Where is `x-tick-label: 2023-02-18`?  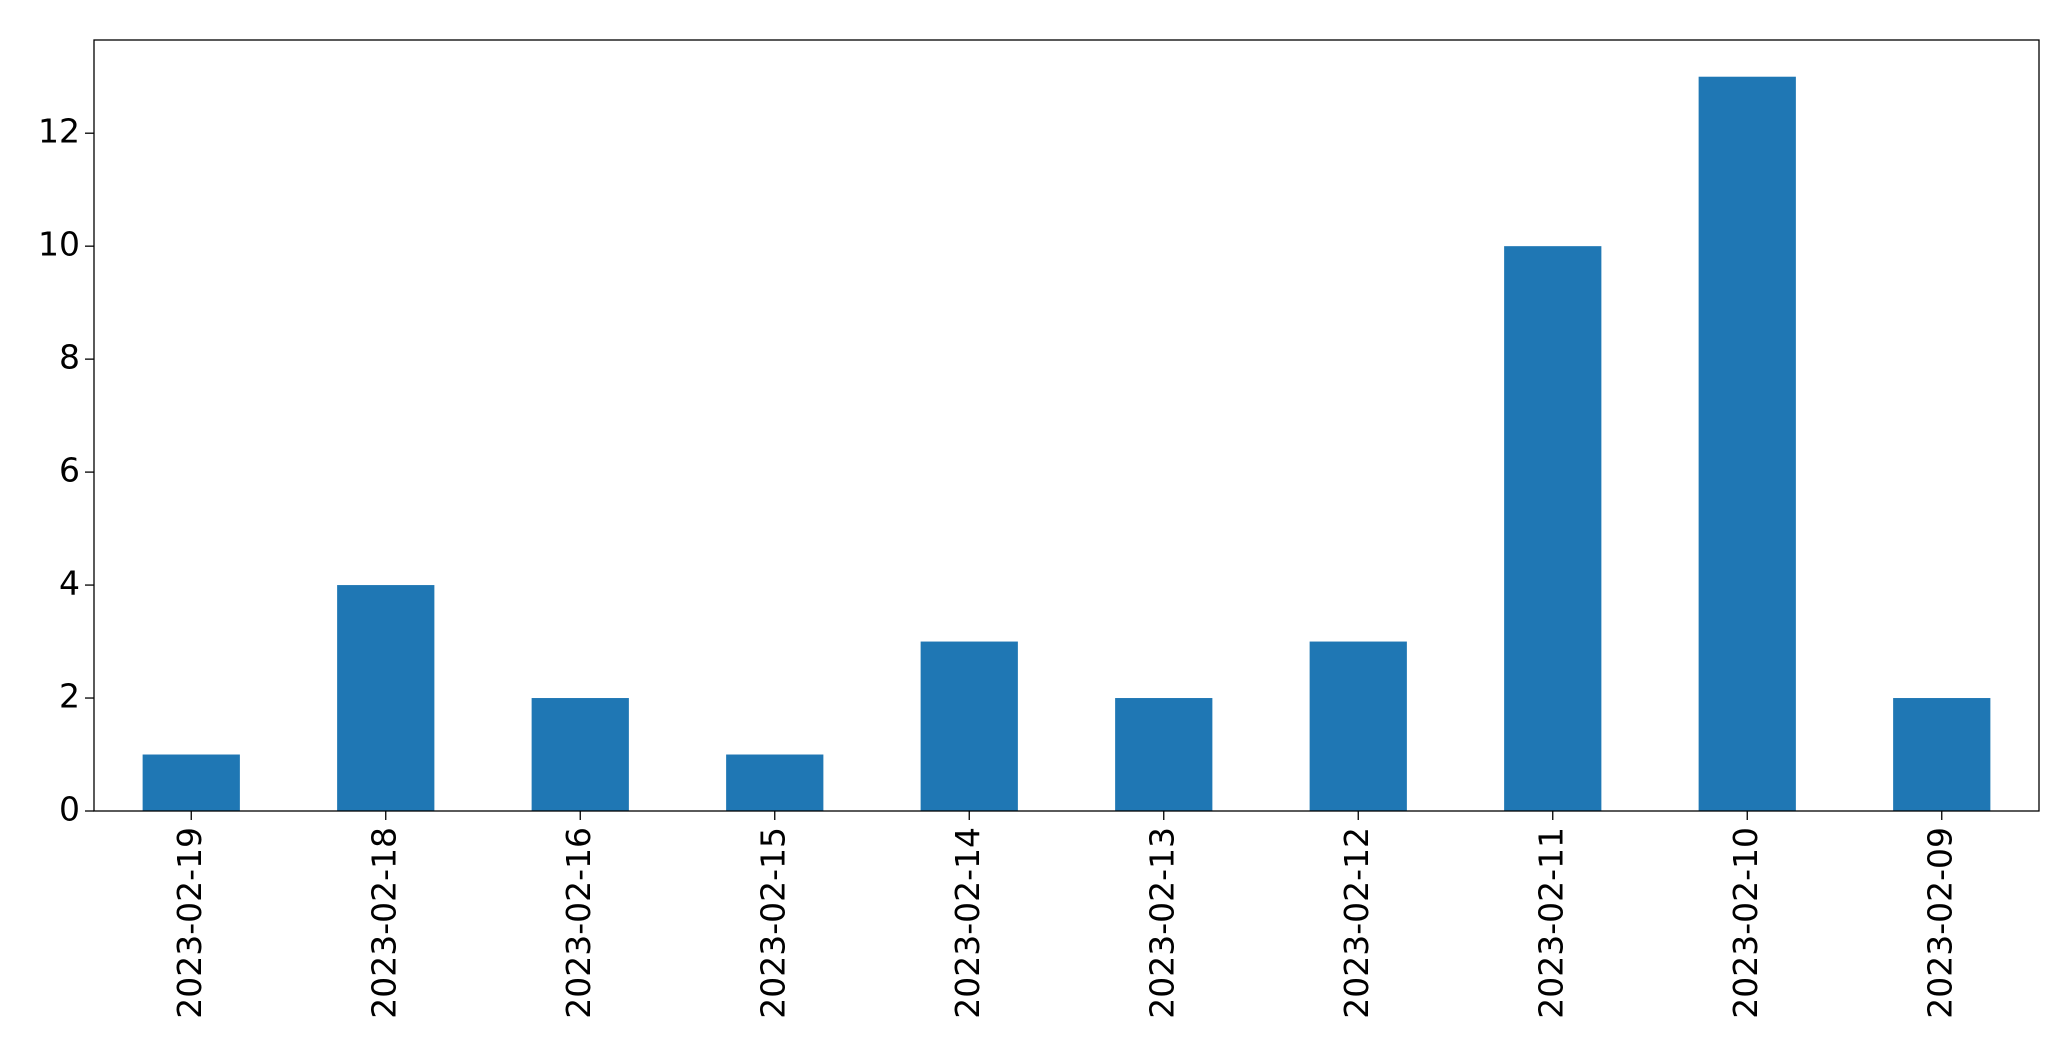
x-tick-label: 2023-02-18 is located at coordinates (383, 923).